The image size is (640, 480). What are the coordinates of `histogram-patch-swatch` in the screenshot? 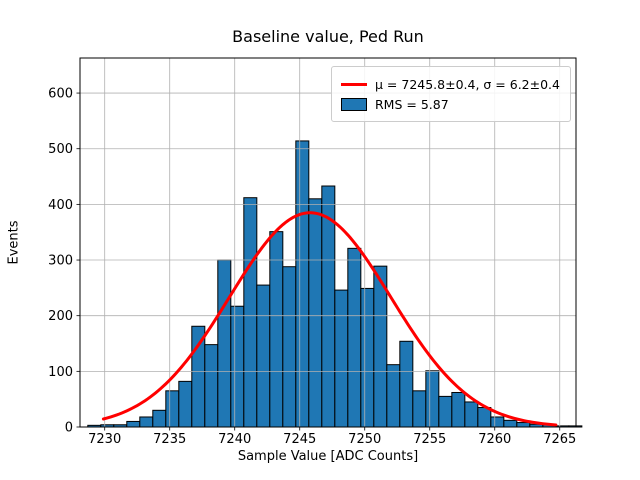 It's located at (354, 104).